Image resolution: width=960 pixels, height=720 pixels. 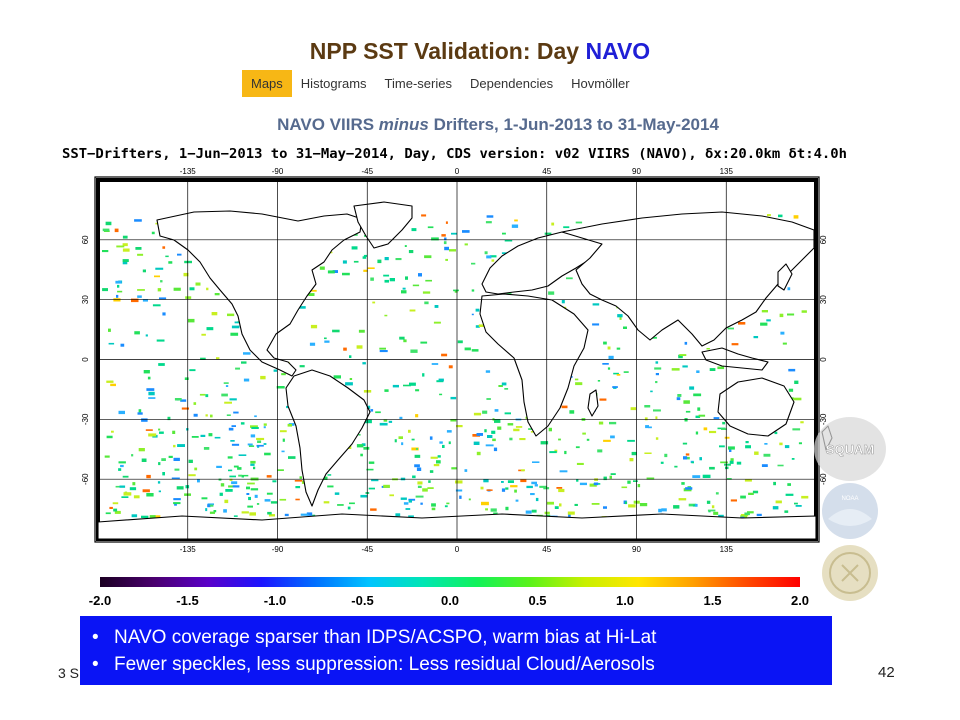 I want to click on tab-dependencies: Dependencies, so click(x=511, y=83).